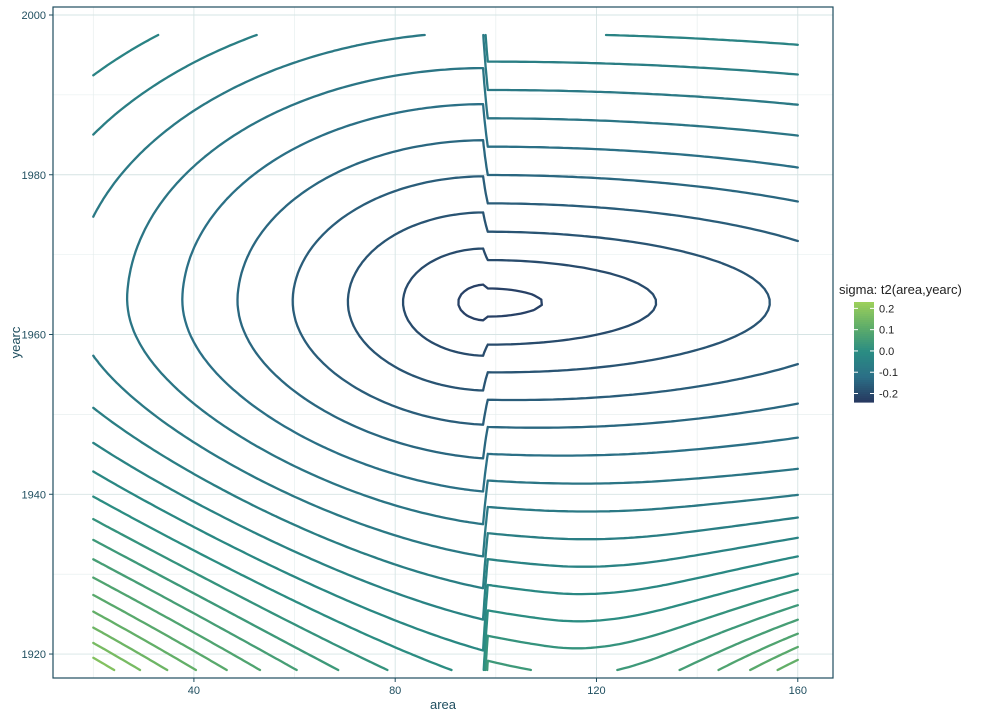 The image size is (990, 717). Describe the element at coordinates (798, 691) in the screenshot. I see `x-tick-label: 160` at that location.